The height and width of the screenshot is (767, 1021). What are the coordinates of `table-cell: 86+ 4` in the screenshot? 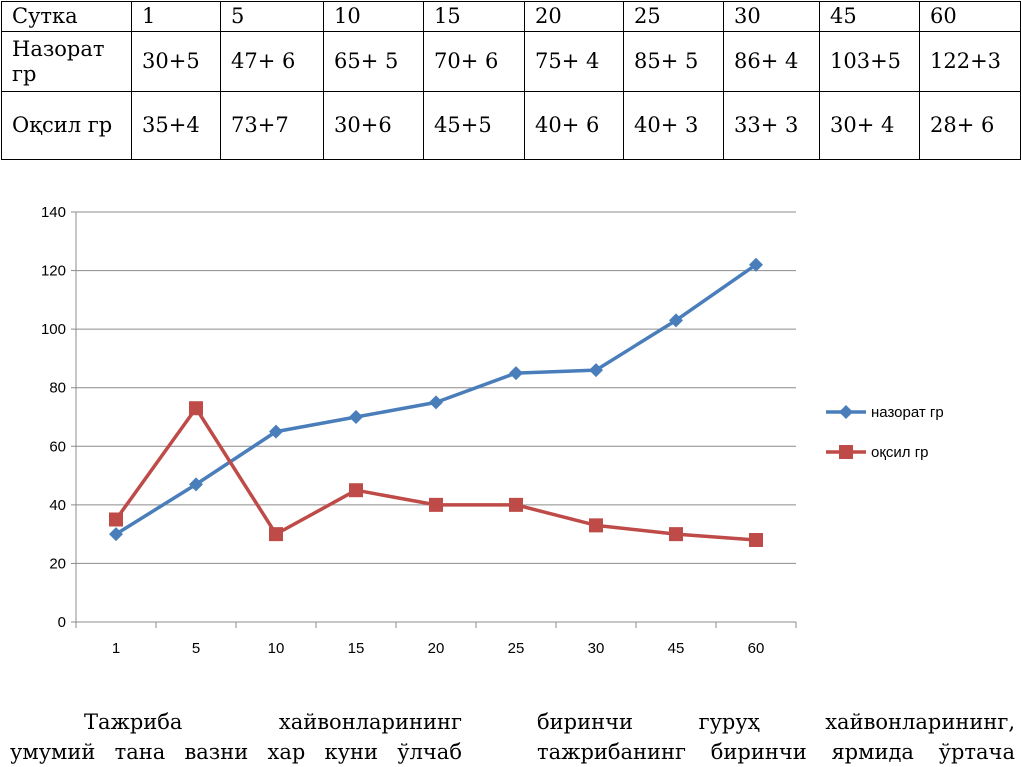 It's located at (771, 61).